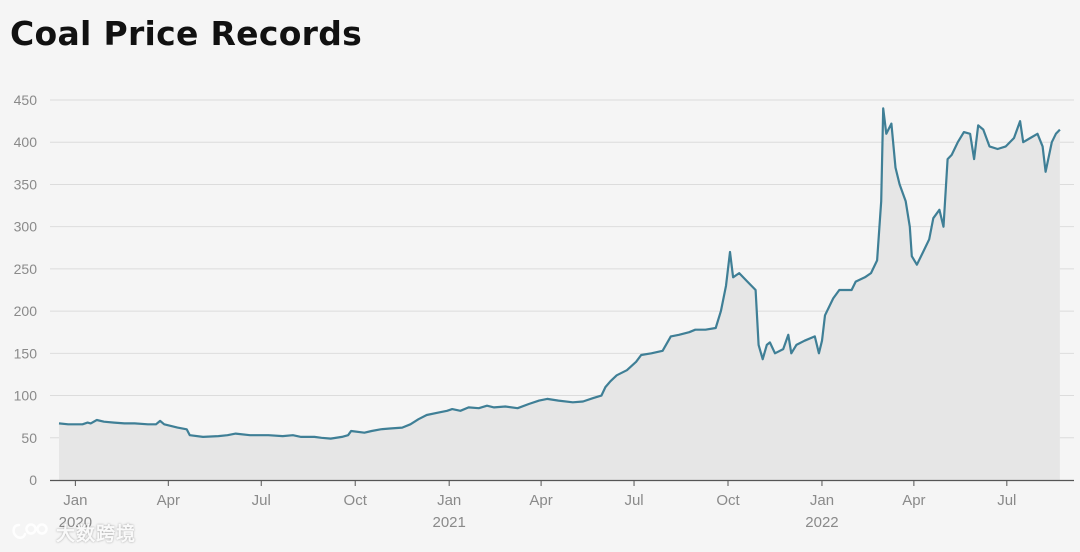 Image resolution: width=1080 pixels, height=552 pixels. Describe the element at coordinates (26, 353) in the screenshot. I see `y-tick-label: 150` at that location.